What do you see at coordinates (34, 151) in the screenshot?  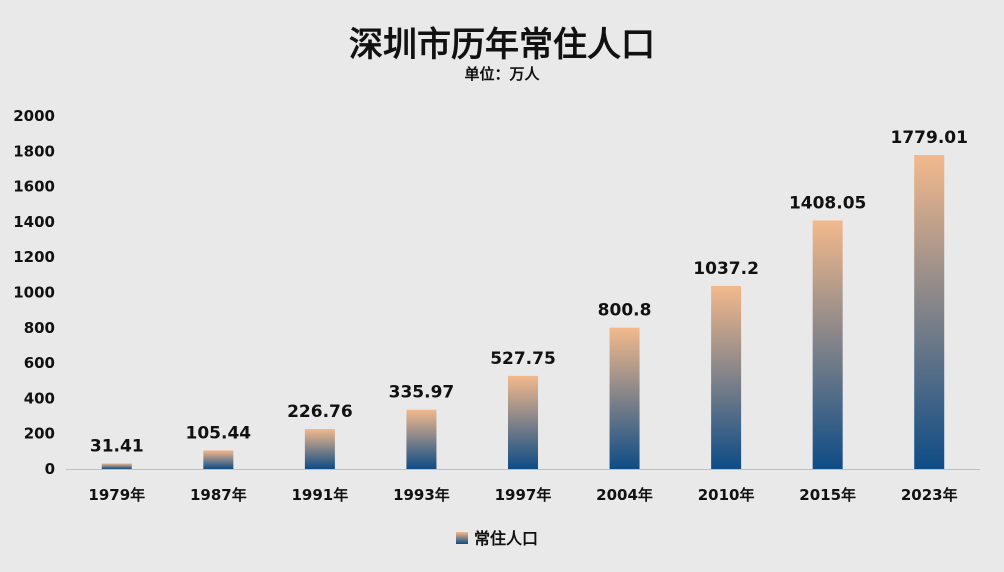 I see `y-tick-label: 1800` at bounding box center [34, 151].